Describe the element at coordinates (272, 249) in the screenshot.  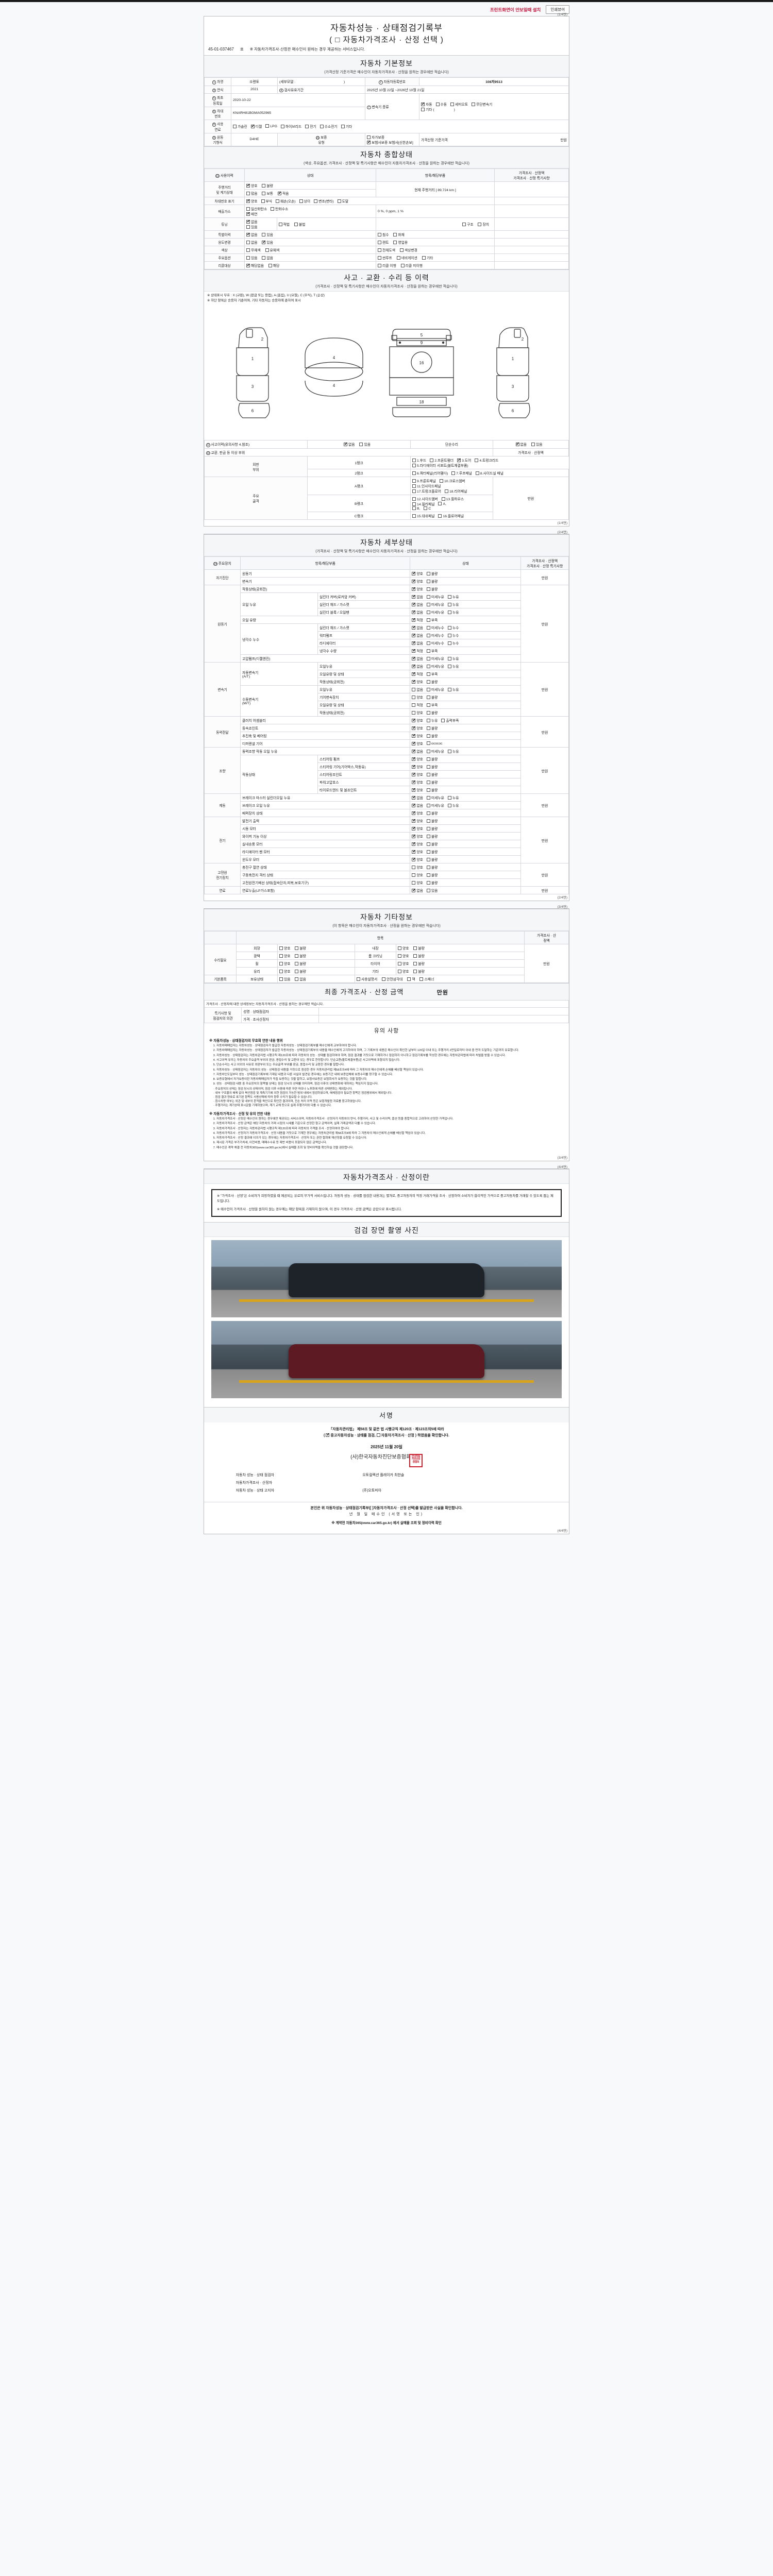
I see `checkbox-chromatic: 유채색` at that location.